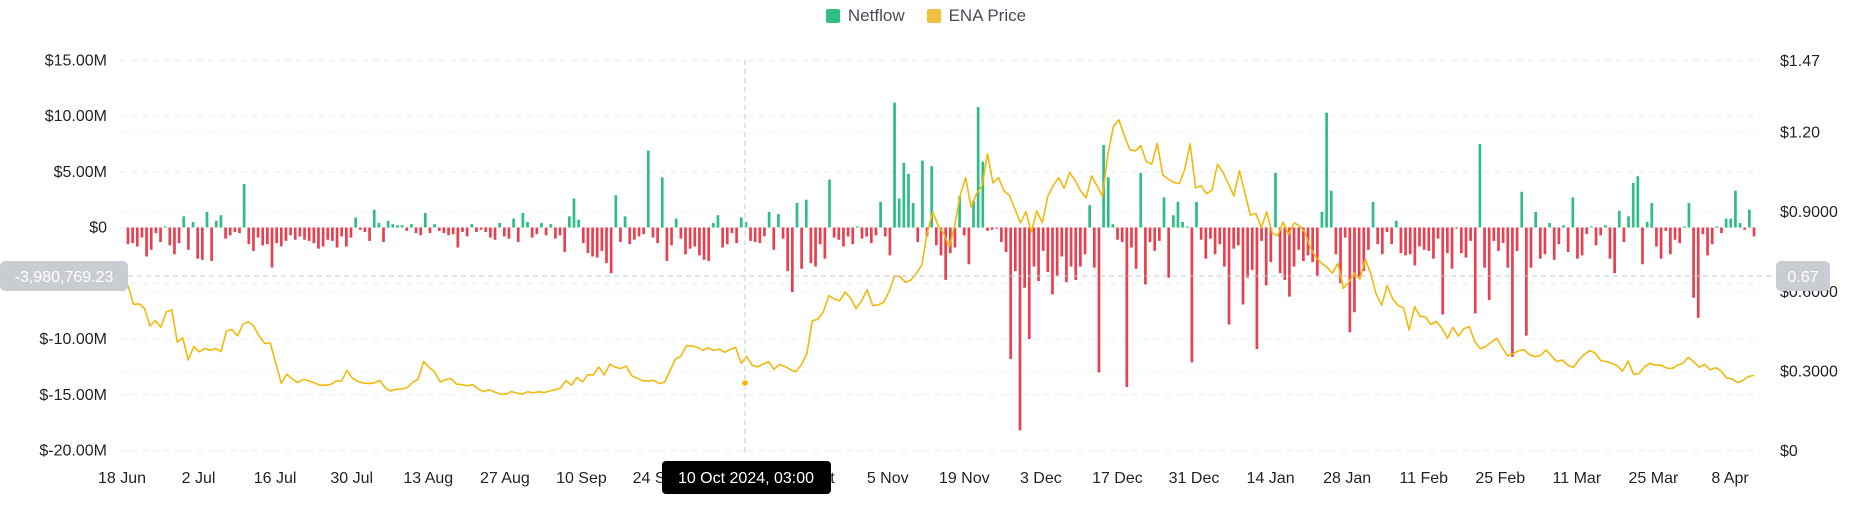 This screenshot has width=1852, height=525. I want to click on x-tick: 3 Dec, so click(1041, 478).